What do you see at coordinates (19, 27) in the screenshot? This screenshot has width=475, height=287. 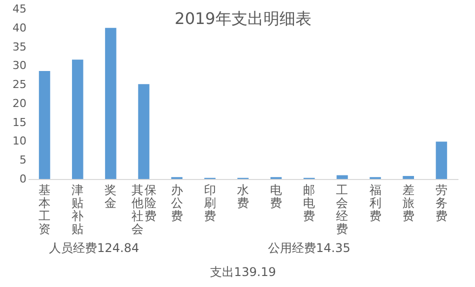 I see `y-tick-label: 40` at bounding box center [19, 27].